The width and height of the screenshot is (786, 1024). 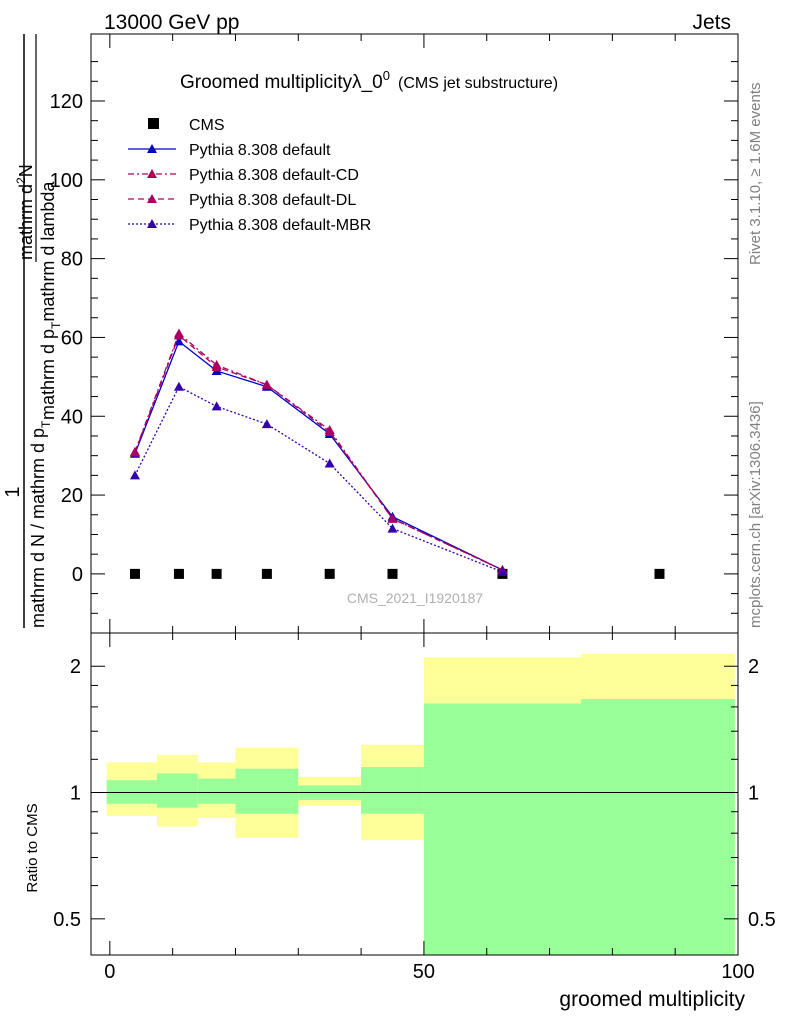 I want to click on ylabel-den-2: mathrm d pTmathrm d lambda, so click(x=50, y=300).